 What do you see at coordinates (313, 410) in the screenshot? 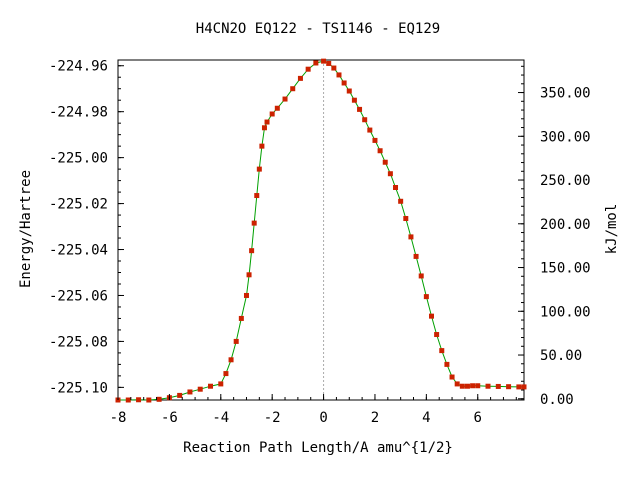
I see `x-axis-ticks: -8 -6 -4 -2 0 2 4 6` at bounding box center [313, 410].